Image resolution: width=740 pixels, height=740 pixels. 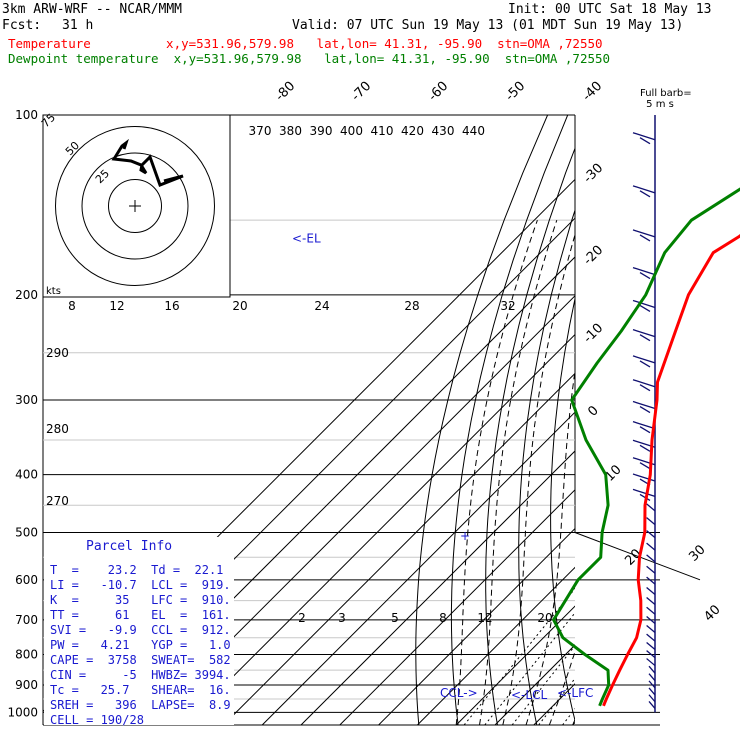 I want to click on pressure-label: 600, so click(x=26, y=580).